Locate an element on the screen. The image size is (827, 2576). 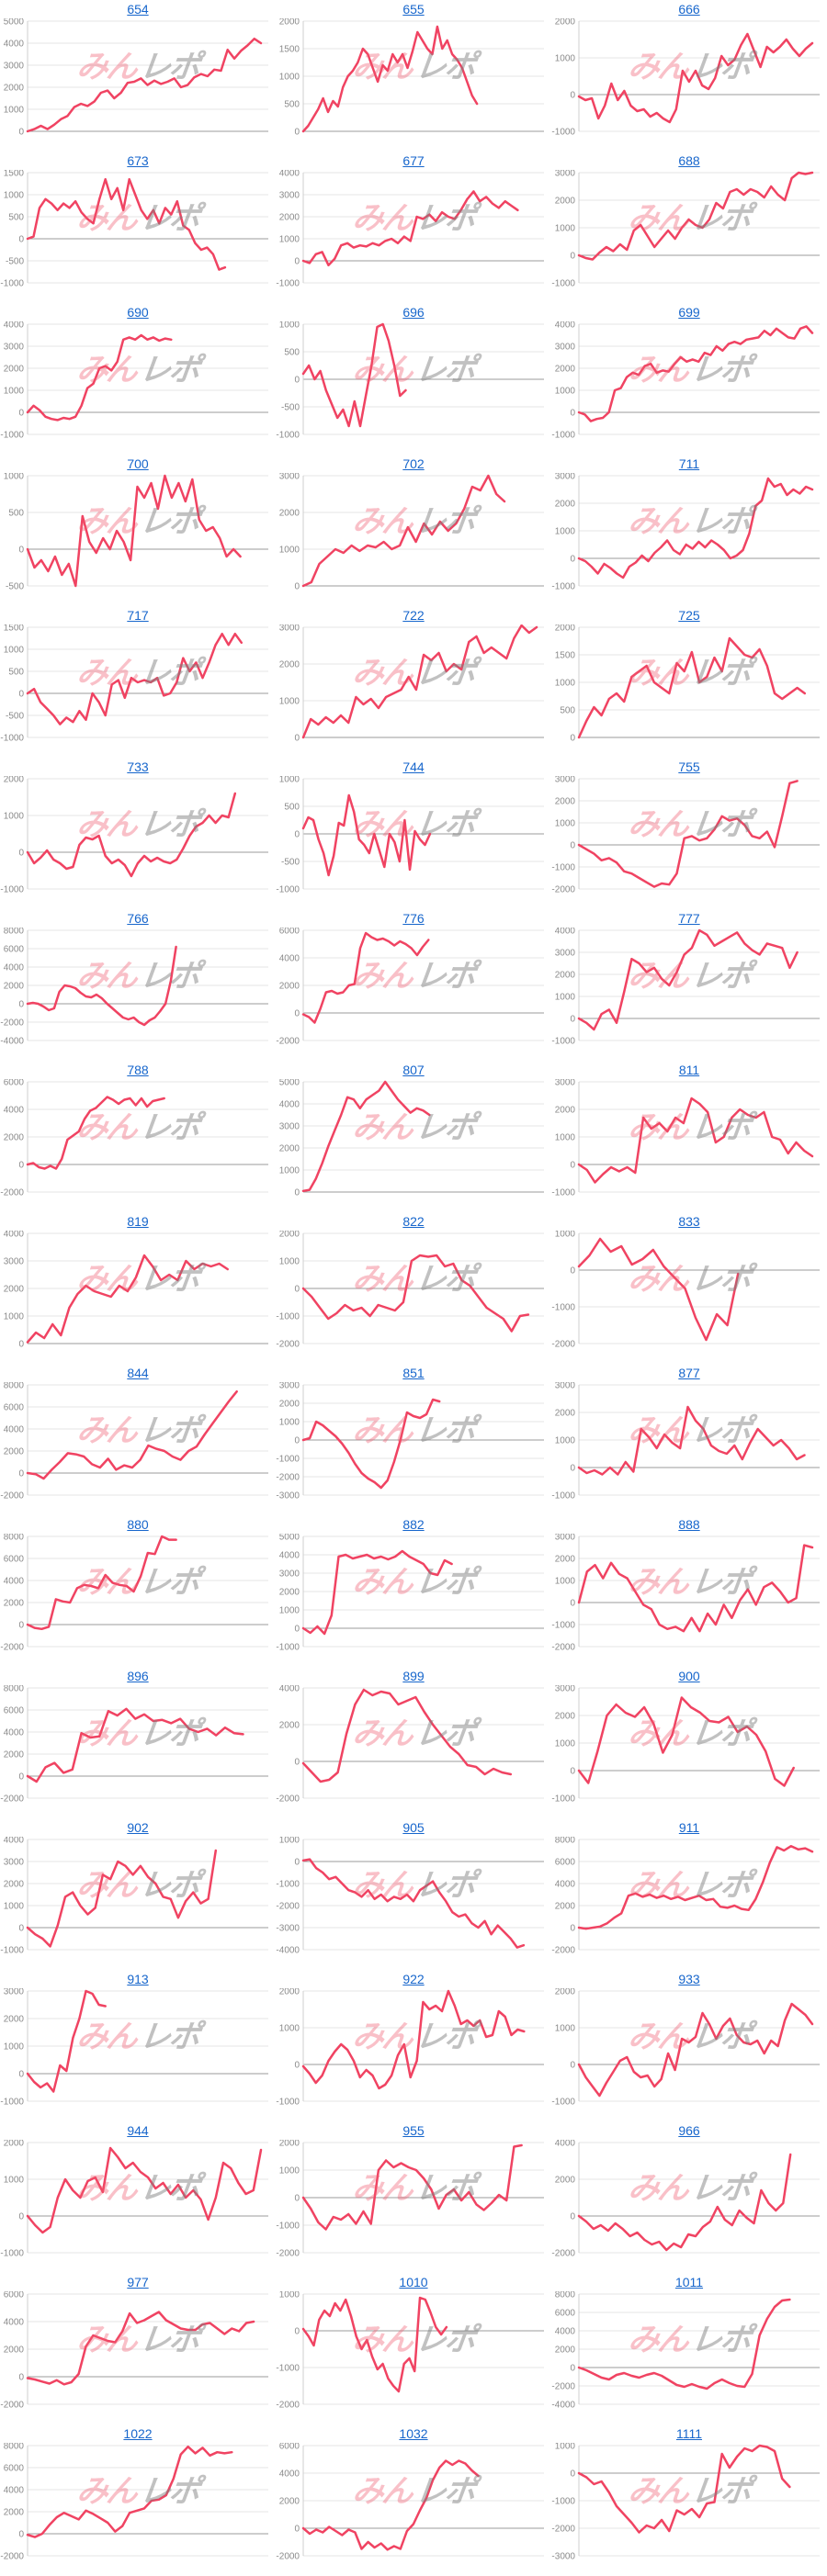
machine-number-link: 955 is located at coordinates (413, 2130).